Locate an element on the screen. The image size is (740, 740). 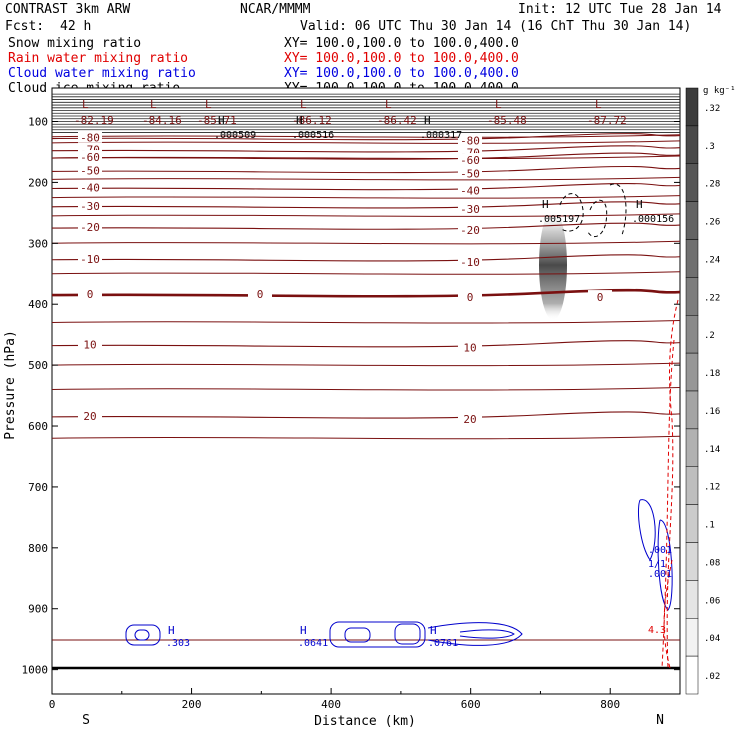
colorbar-unit: g kg⁻¹ is located at coordinates (719, 91).